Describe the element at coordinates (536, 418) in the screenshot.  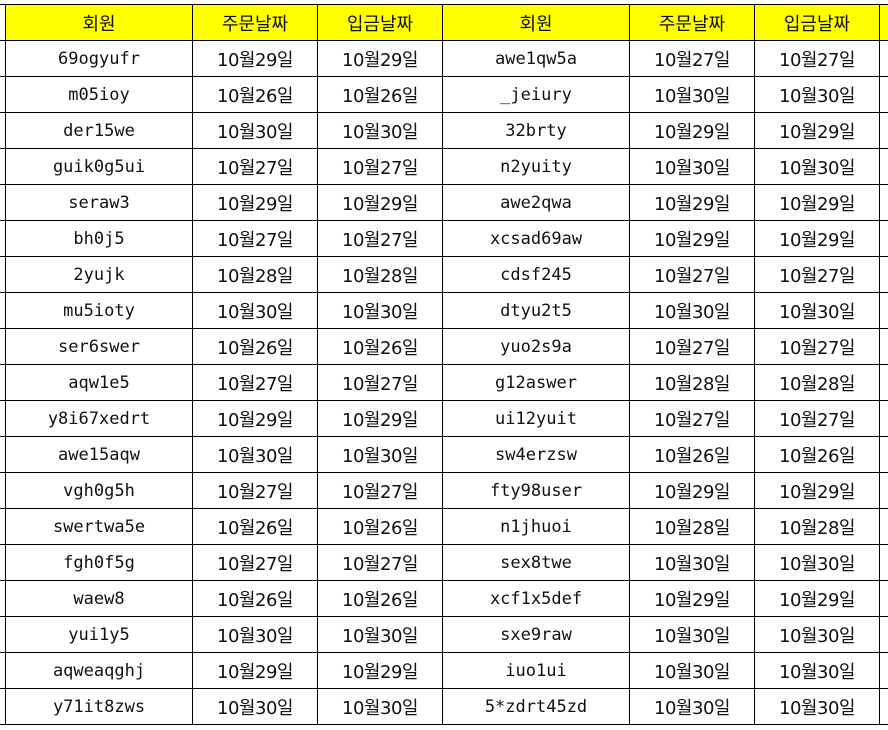
I see `member-cell: ui12yuit` at that location.